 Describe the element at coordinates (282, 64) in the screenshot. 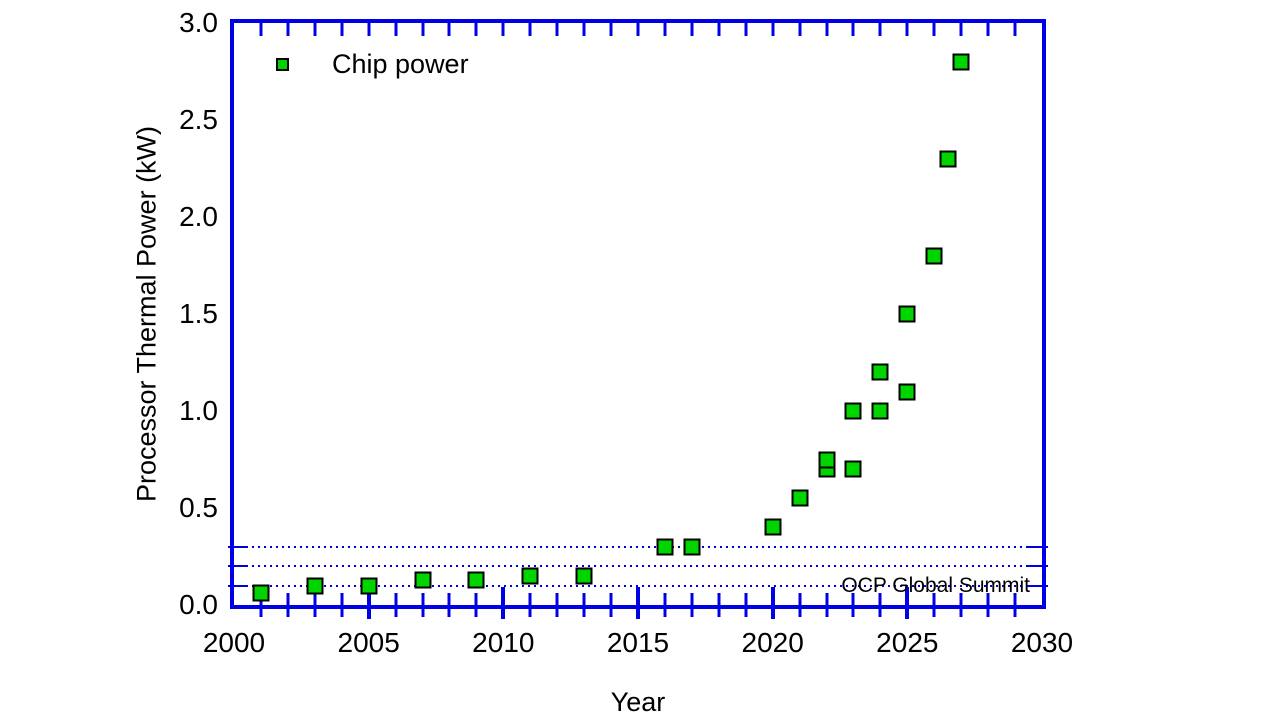

I see `legend-square-marker-icon` at that location.